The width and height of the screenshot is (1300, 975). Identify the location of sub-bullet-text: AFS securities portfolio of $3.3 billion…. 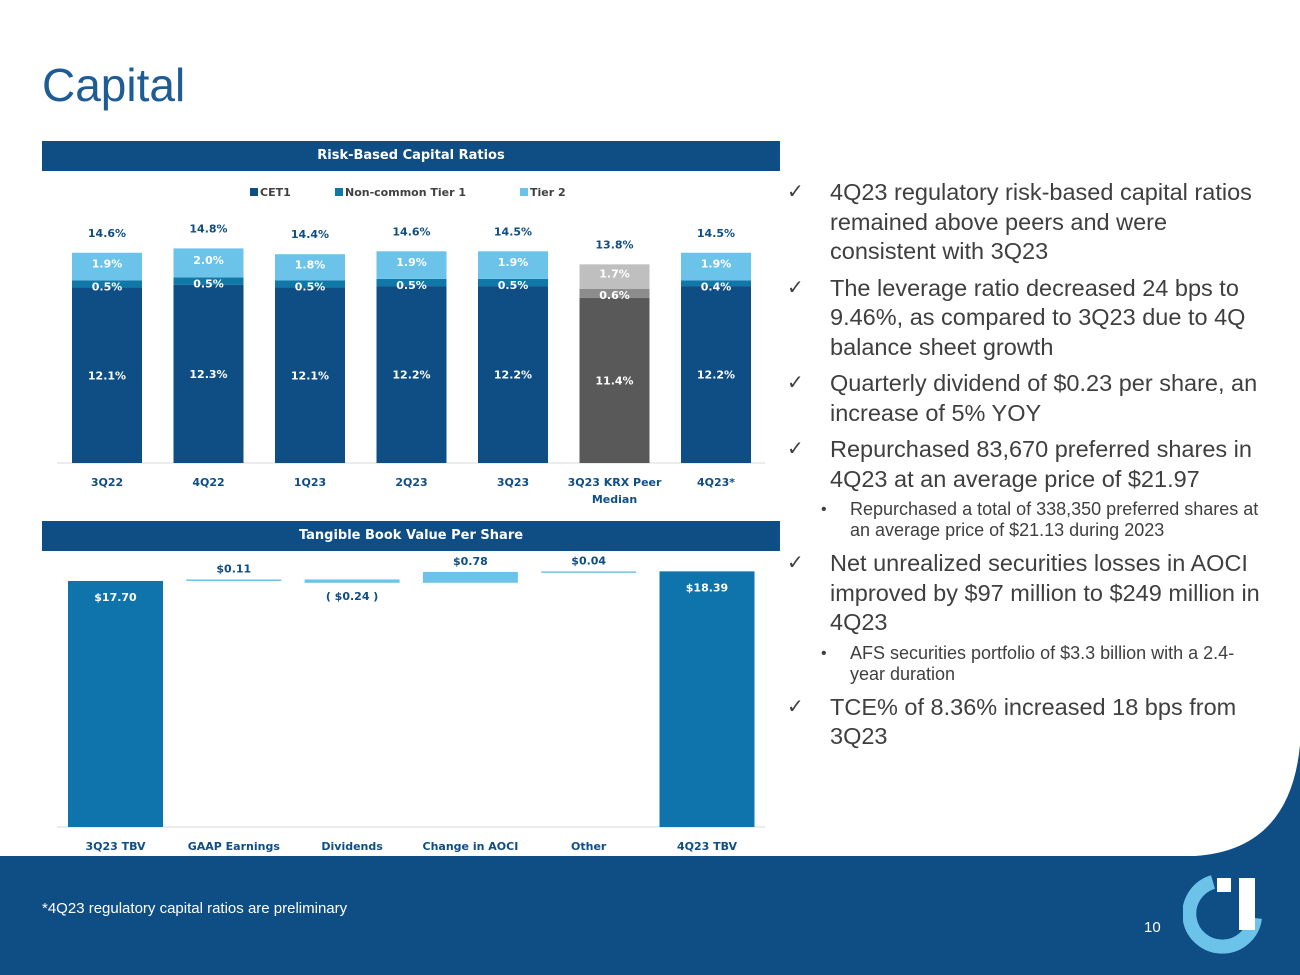
(1042, 663).